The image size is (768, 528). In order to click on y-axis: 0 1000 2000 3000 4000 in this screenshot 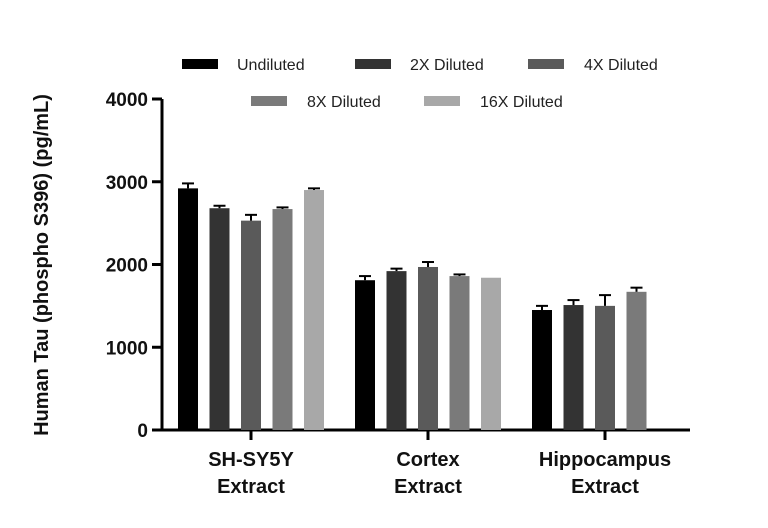, I will do `click(135, 266)`.